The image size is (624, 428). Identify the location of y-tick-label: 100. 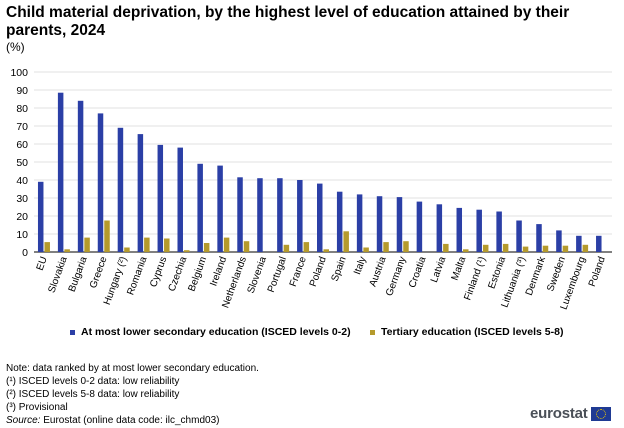
(19, 73).